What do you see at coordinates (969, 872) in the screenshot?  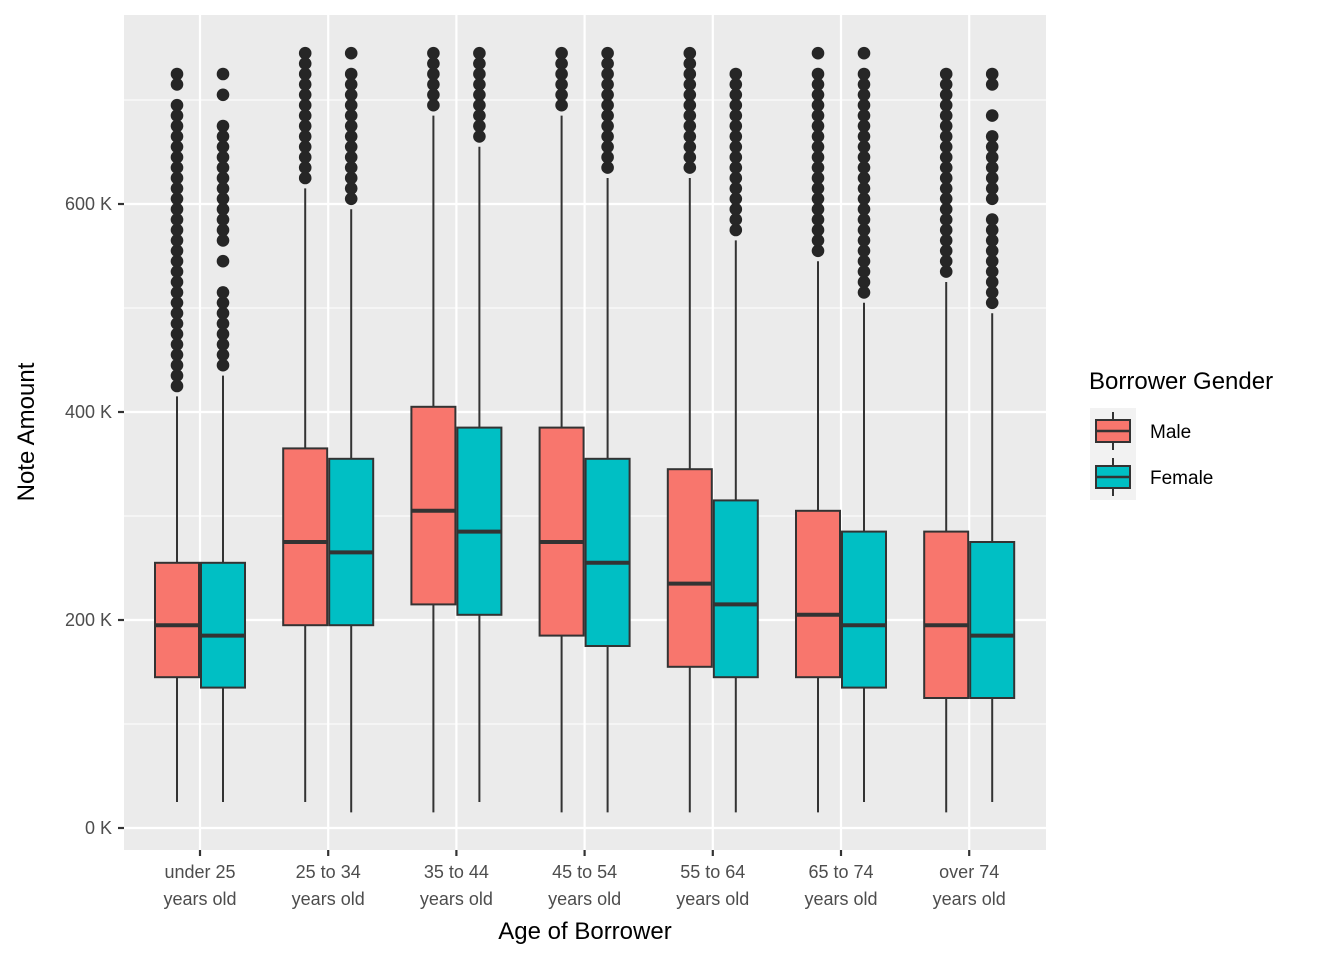 I see `x-tick-label: over 74` at bounding box center [969, 872].